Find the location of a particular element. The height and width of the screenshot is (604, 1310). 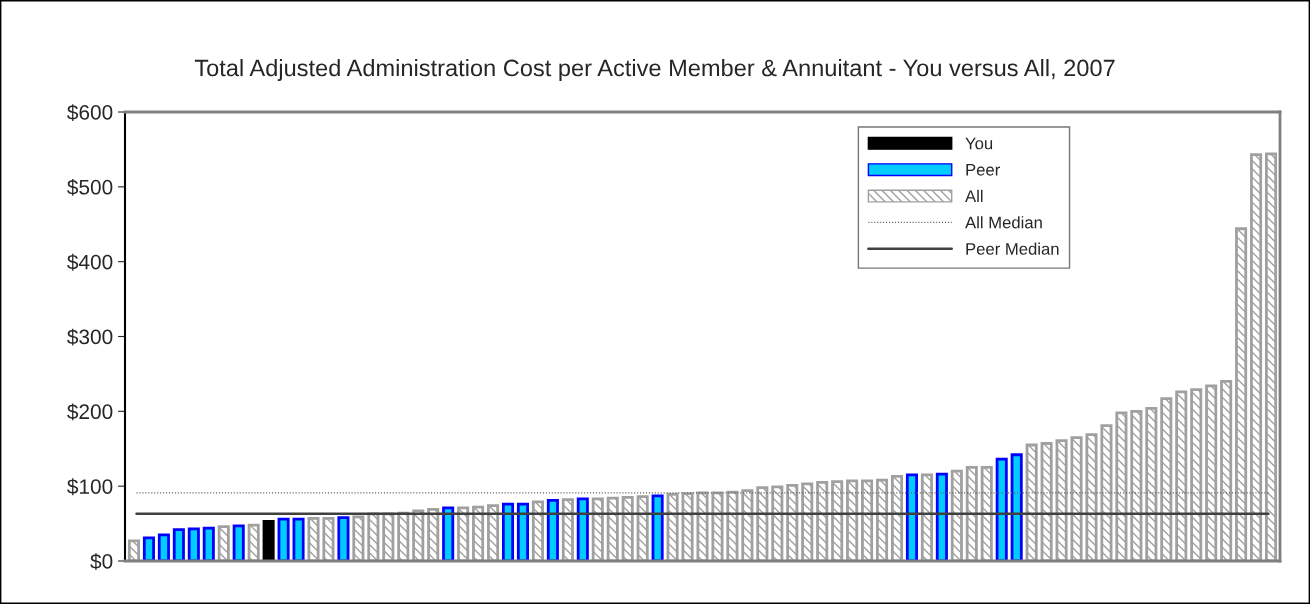

y-tick-label: $200 is located at coordinates (90, 412).